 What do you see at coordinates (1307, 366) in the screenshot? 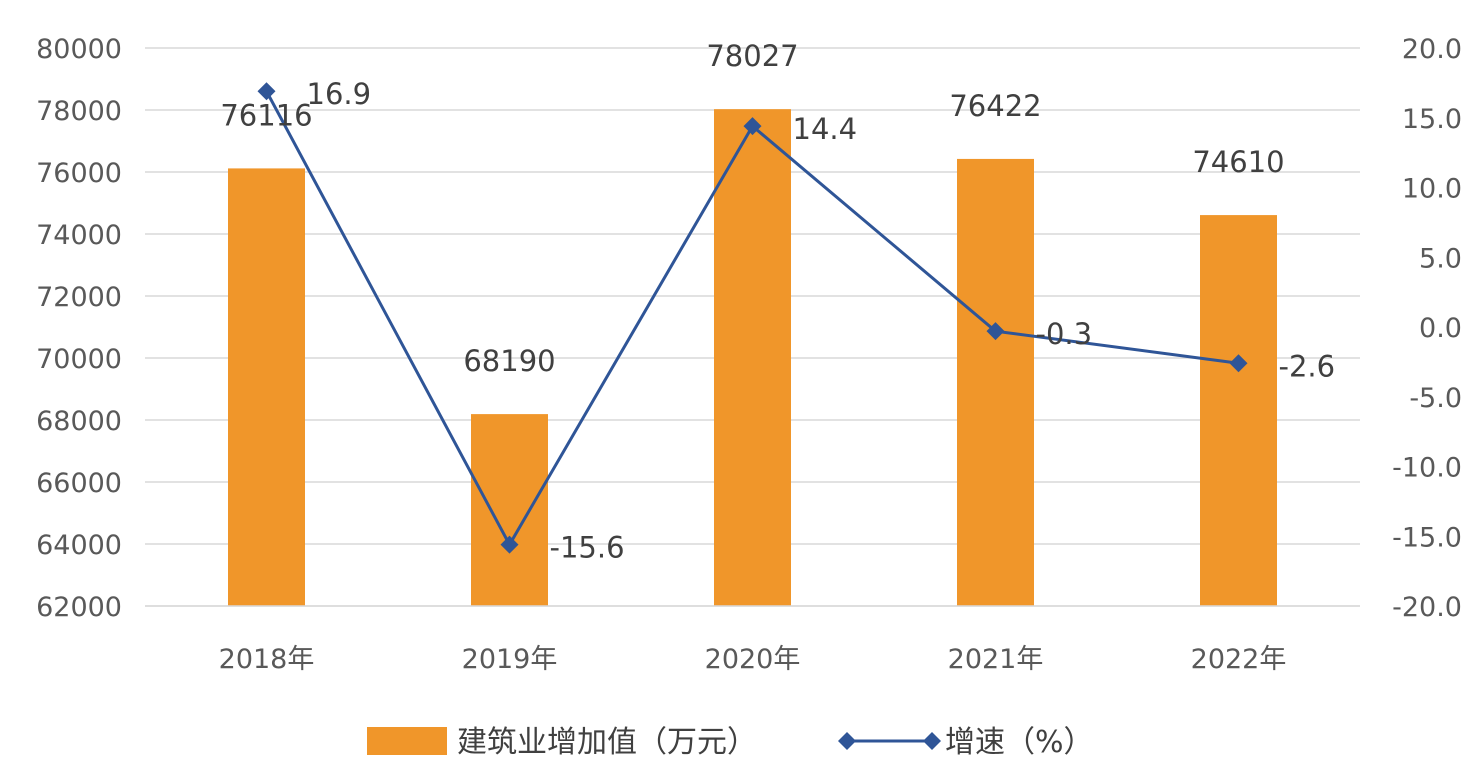
I see `growth-value-label: -2.6` at bounding box center [1307, 366].